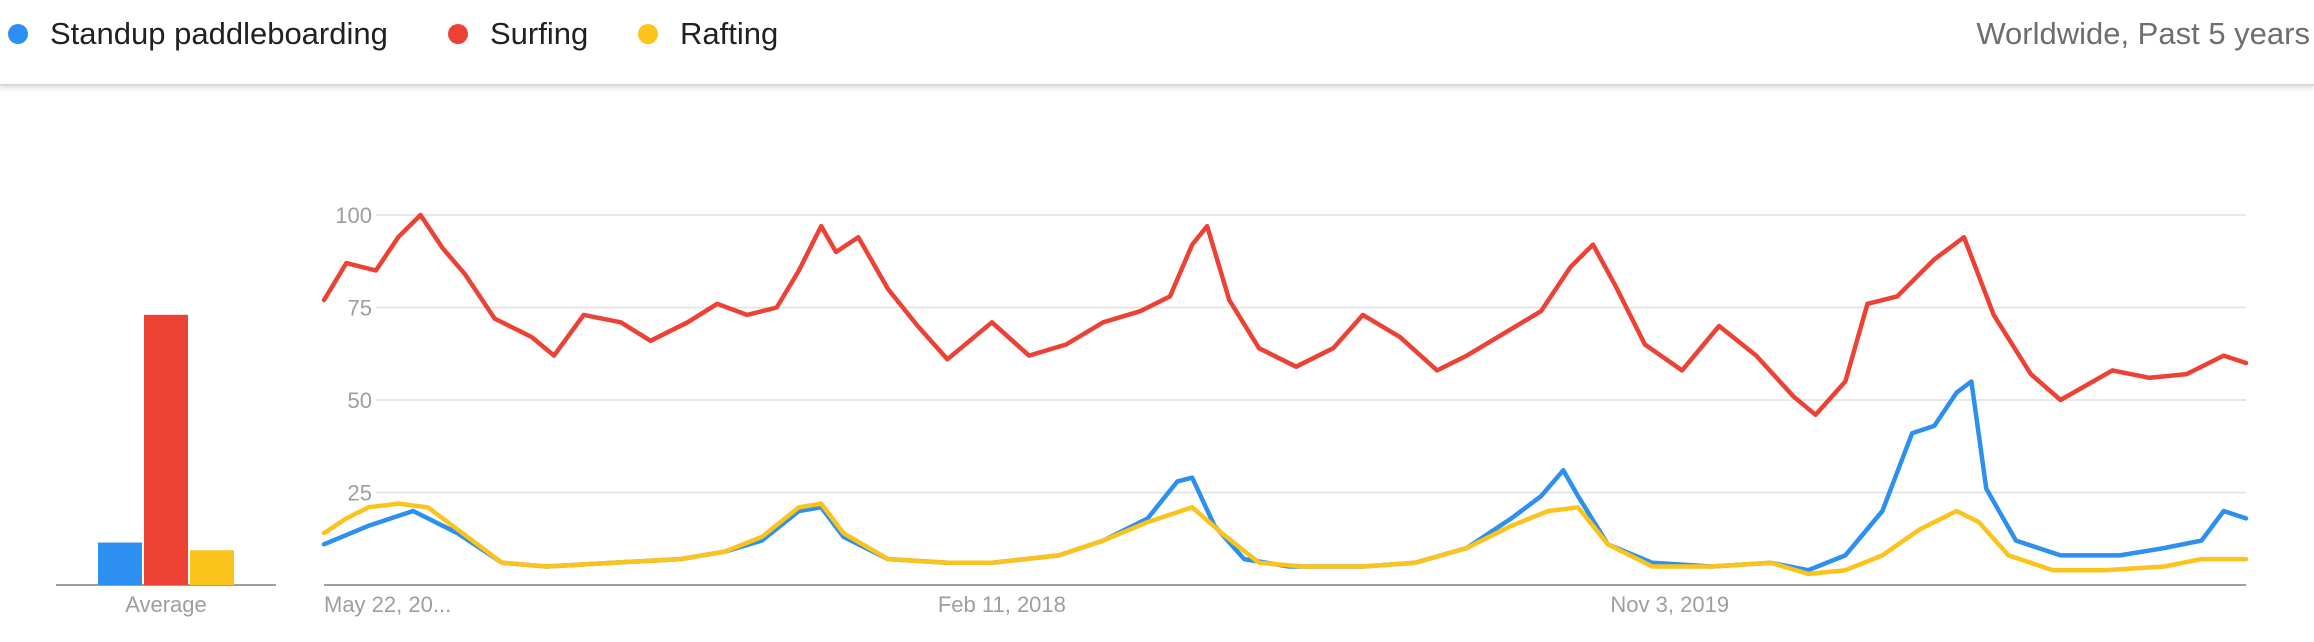  What do you see at coordinates (1002, 604) in the screenshot?
I see `x-tick-label-2: Feb 11, 2018` at bounding box center [1002, 604].